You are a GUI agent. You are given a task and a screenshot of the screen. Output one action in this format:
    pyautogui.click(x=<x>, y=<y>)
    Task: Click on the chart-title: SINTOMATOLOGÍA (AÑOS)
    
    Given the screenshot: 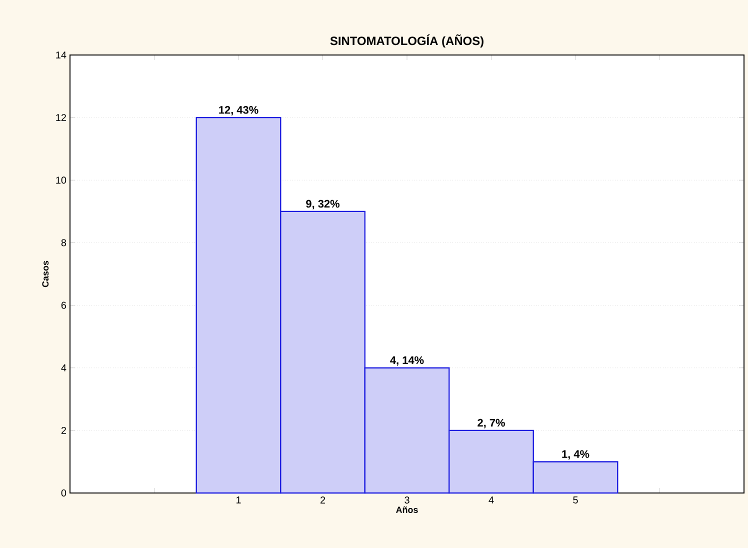 What is the action you would take?
    pyautogui.click(x=407, y=41)
    